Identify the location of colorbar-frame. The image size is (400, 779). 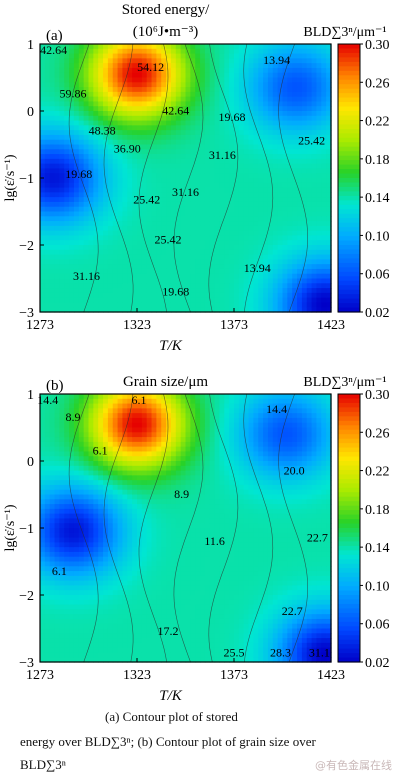
(349, 178).